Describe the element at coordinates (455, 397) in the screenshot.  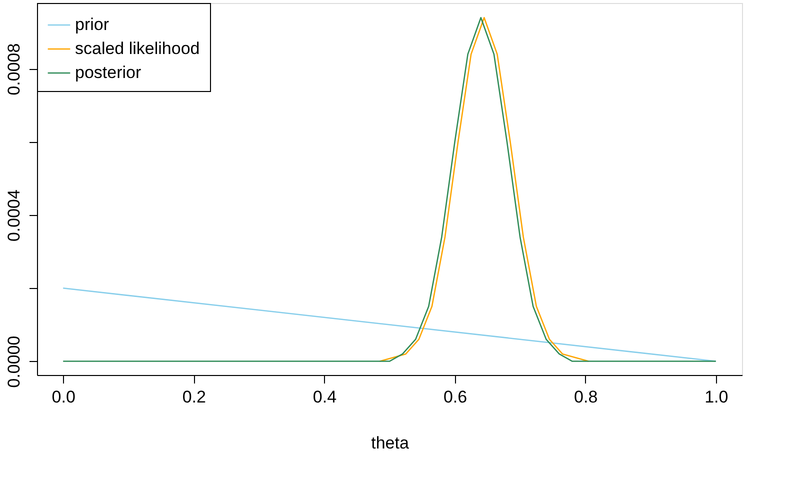
I see `x-tick-label: 0.6` at that location.